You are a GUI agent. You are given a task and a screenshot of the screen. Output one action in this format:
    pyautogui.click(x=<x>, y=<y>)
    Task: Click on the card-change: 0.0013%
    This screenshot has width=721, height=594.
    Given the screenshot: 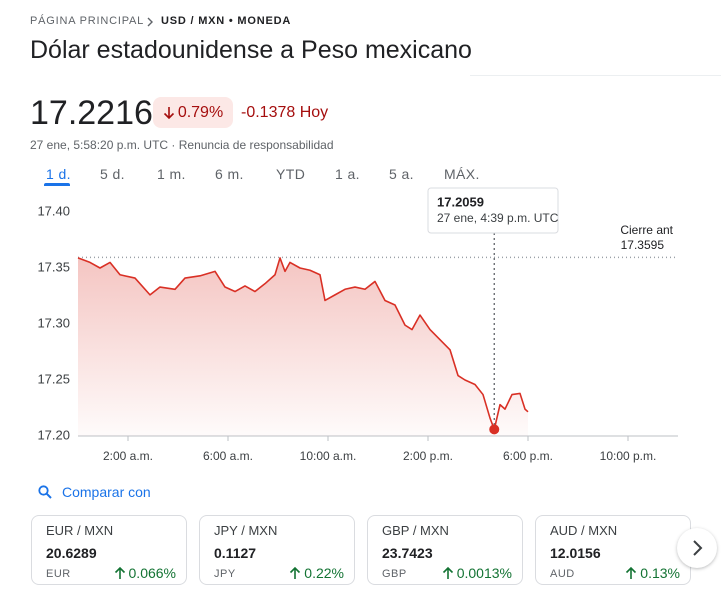 What is the action you would take?
    pyautogui.click(x=477, y=573)
    